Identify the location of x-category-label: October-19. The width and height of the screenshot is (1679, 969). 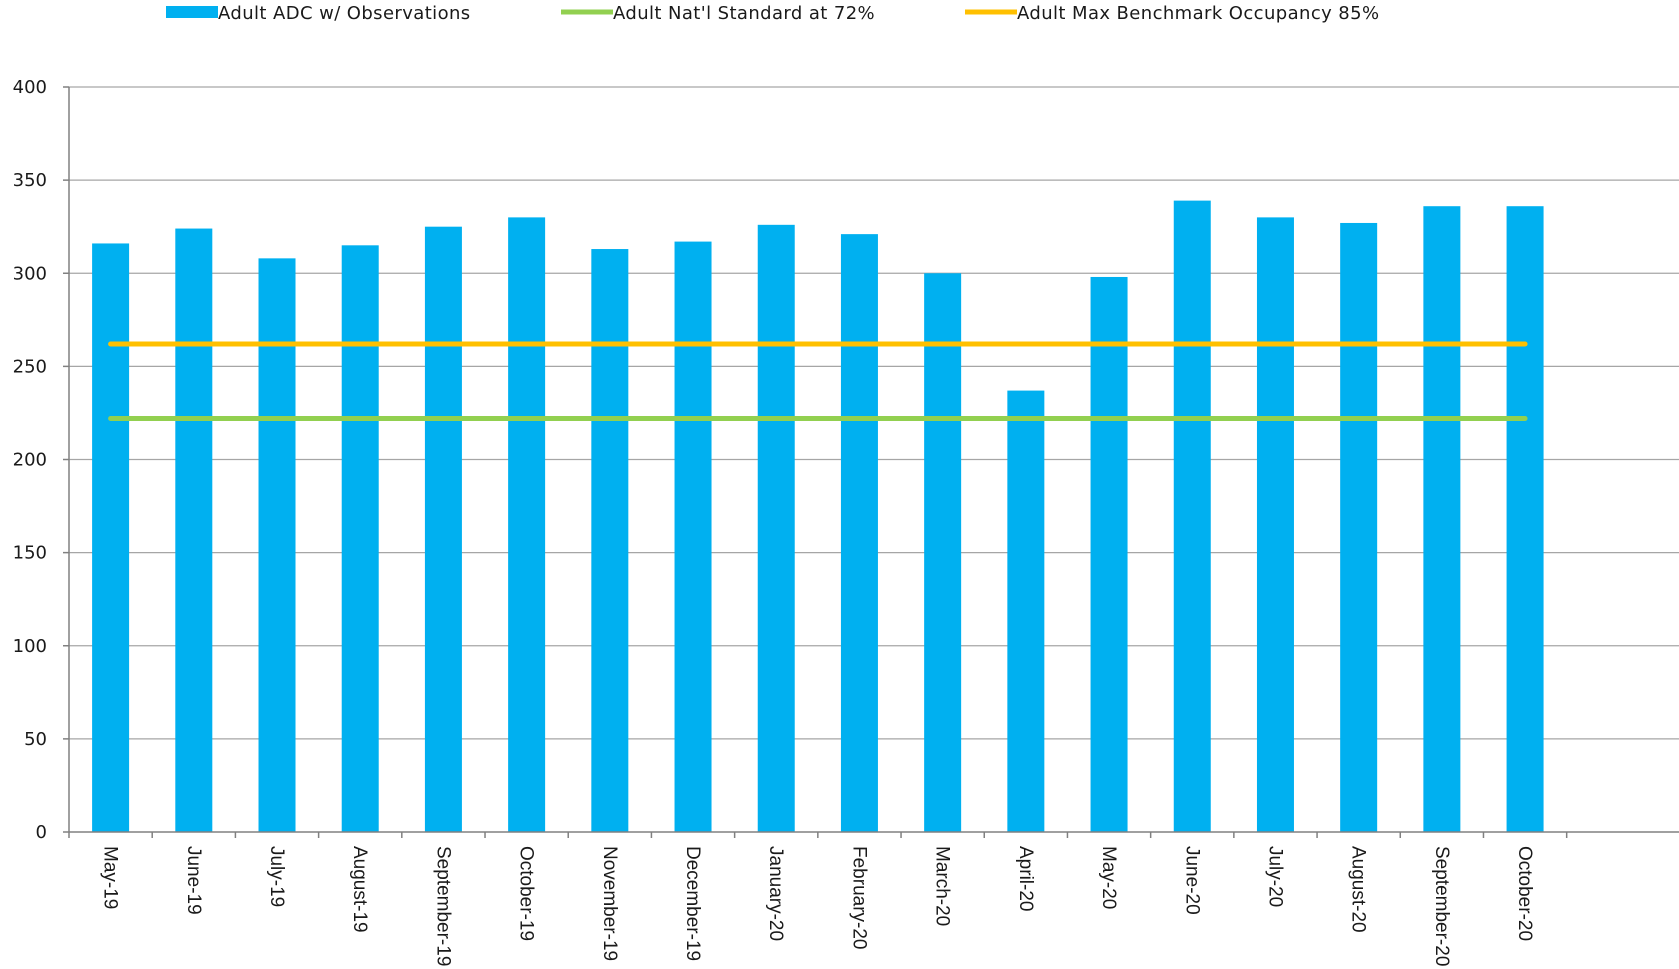
(526, 893).